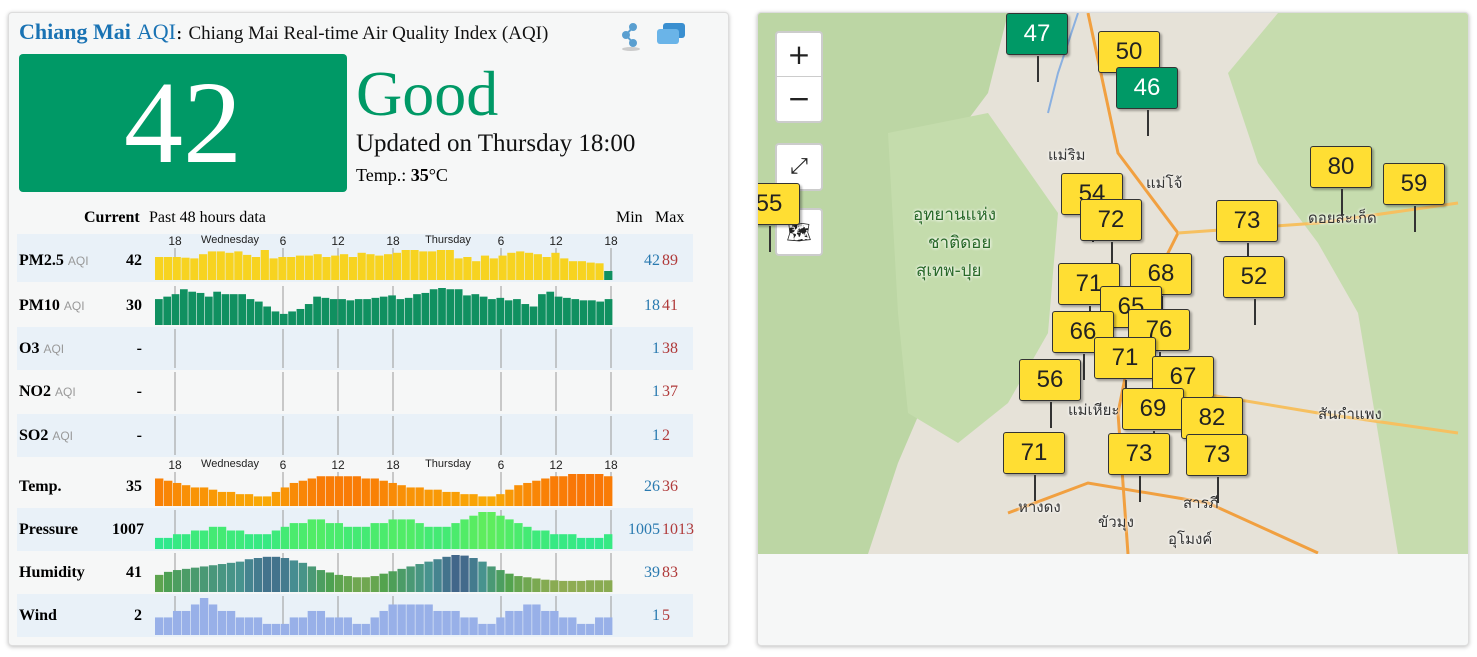 Image resolution: width=1477 pixels, height=657 pixels. Describe the element at coordinates (652, 305) in the screenshot. I see `min-value: 18` at that location.